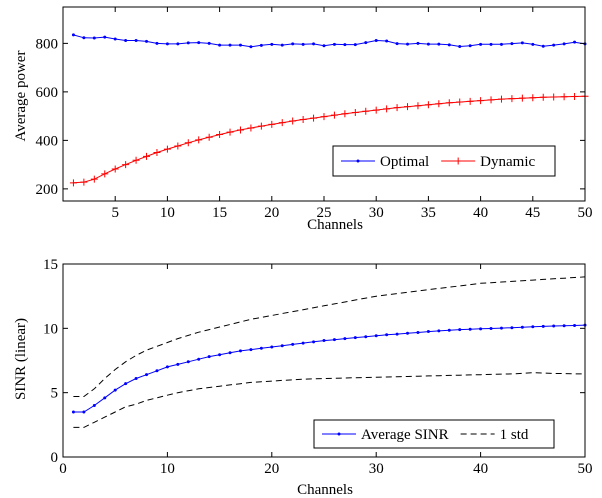 The width and height of the screenshot is (602, 498). What do you see at coordinates (480, 213) in the screenshot?
I see `power-x-tick-label: 40` at bounding box center [480, 213].